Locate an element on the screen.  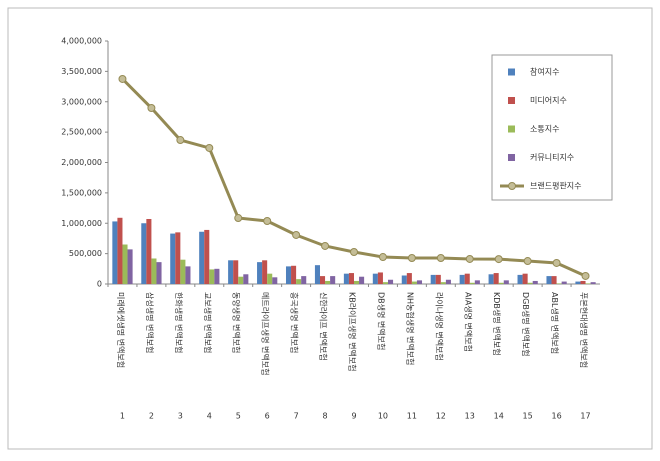
rank-label: 3 is located at coordinates (180, 416).